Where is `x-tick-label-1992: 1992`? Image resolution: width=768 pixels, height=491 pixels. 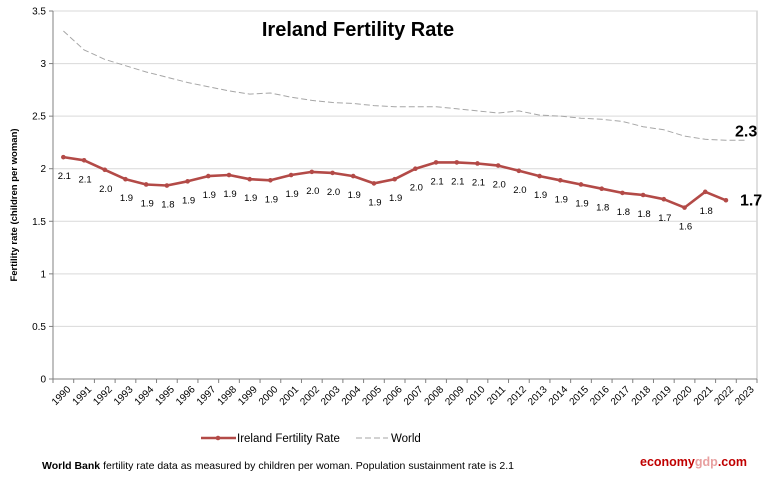
x-tick-label-1992: 1992 is located at coordinates (103, 396).